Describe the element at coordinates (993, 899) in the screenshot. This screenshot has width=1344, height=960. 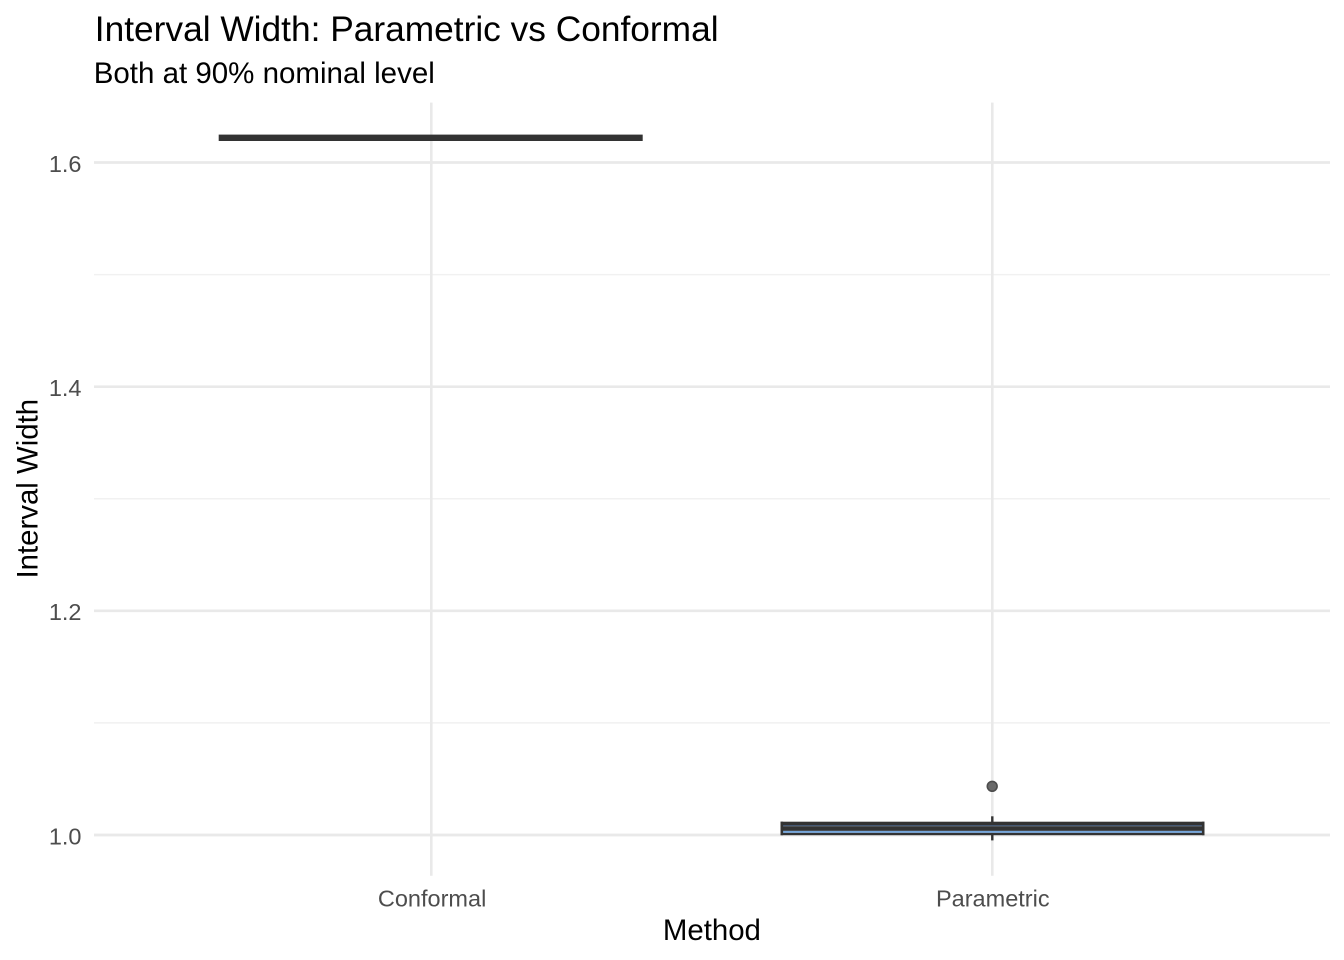
I see `svg-text: Parametric` at that location.